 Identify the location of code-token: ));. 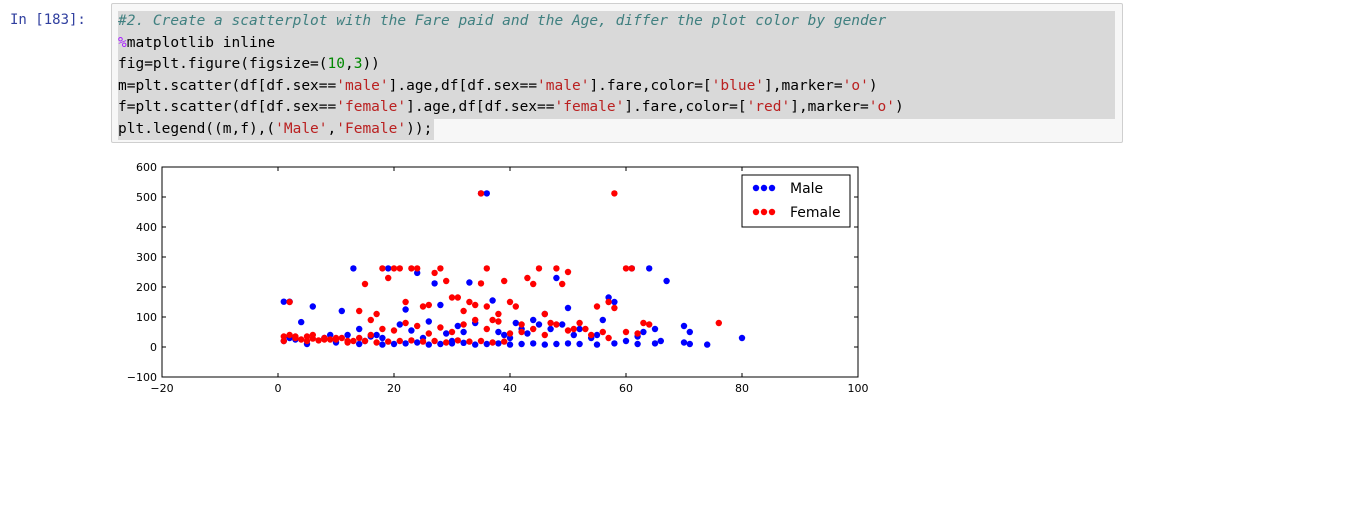
(419, 128).